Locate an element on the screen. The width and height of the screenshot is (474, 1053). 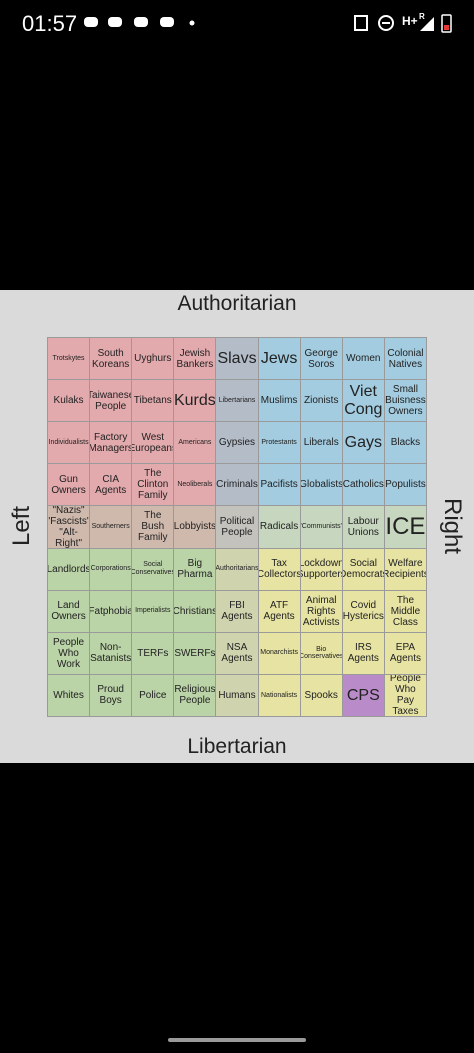
grid-cell: People Who Pay Taxes is located at coordinates (405, 695).